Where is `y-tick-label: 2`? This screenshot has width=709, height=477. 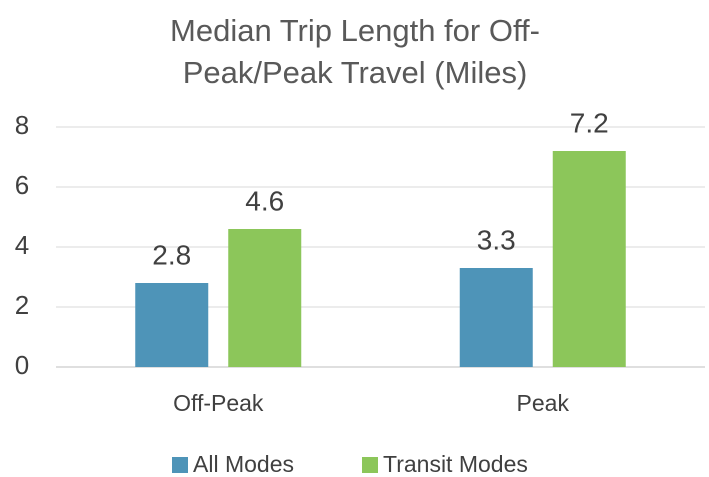 y-tick-label: 2 is located at coordinates (22, 305).